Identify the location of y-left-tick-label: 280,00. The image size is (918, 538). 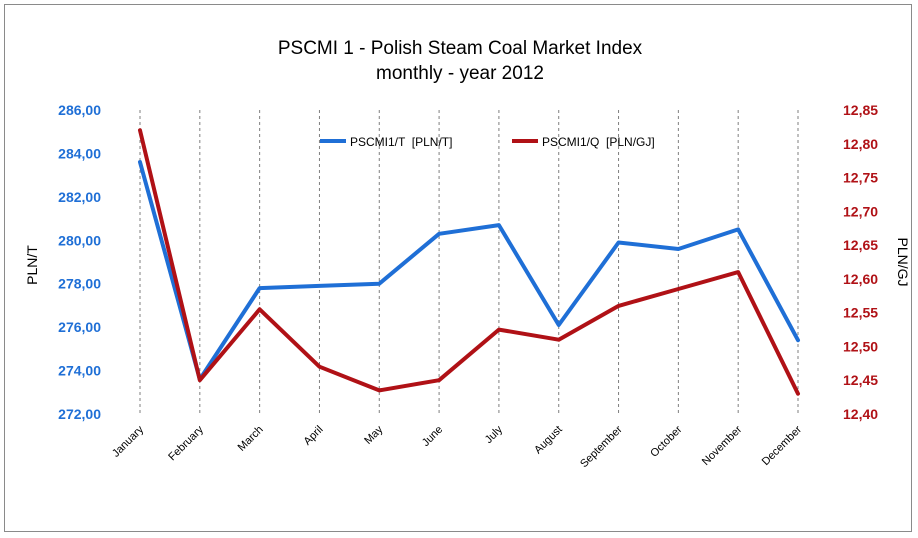
(79, 240).